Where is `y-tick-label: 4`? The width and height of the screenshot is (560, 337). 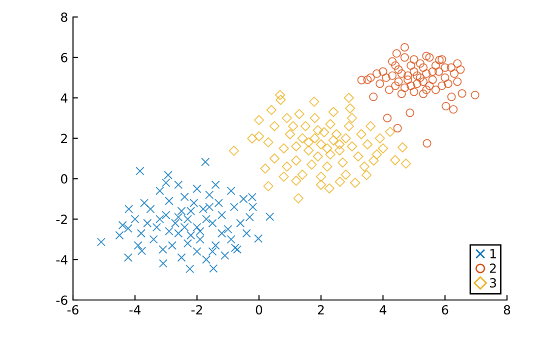 y-tick-label: 4 is located at coordinates (64, 98).